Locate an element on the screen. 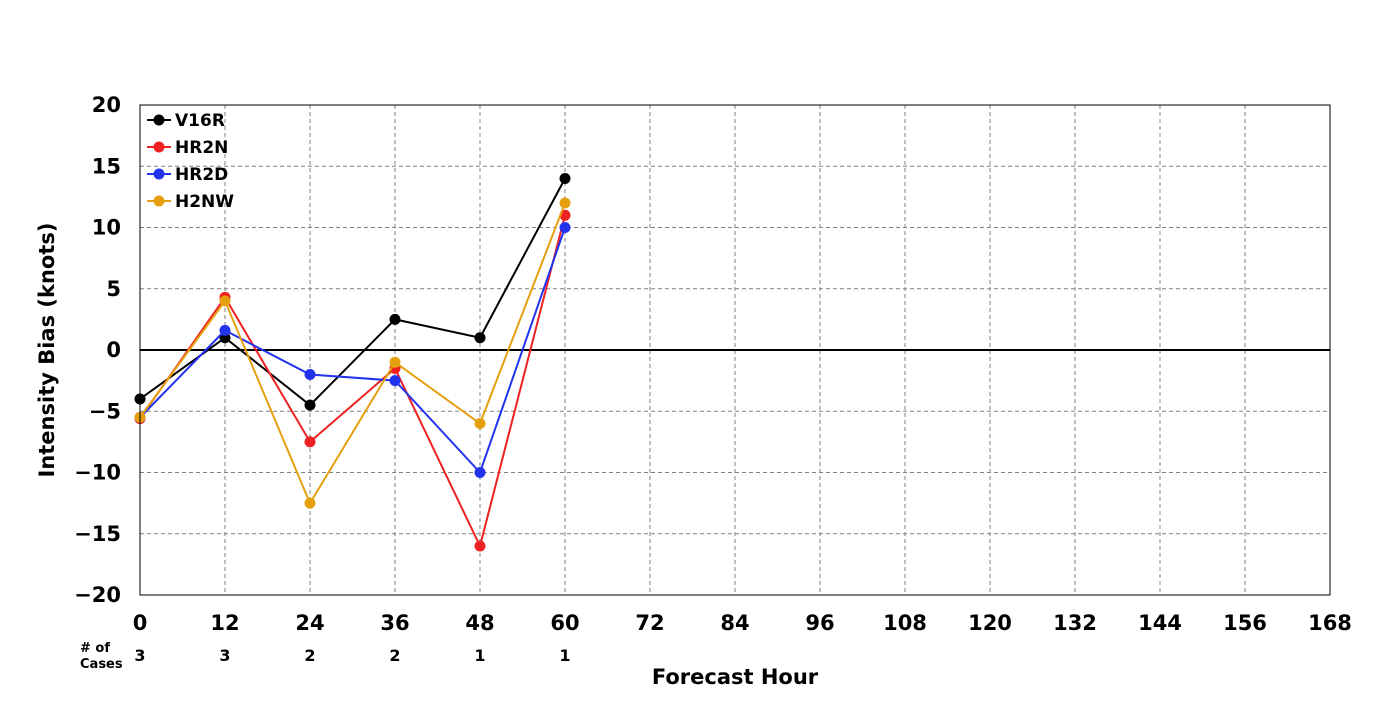 The height and width of the screenshot is (704, 1400). x-tick-label: 108 is located at coordinates (905, 623).